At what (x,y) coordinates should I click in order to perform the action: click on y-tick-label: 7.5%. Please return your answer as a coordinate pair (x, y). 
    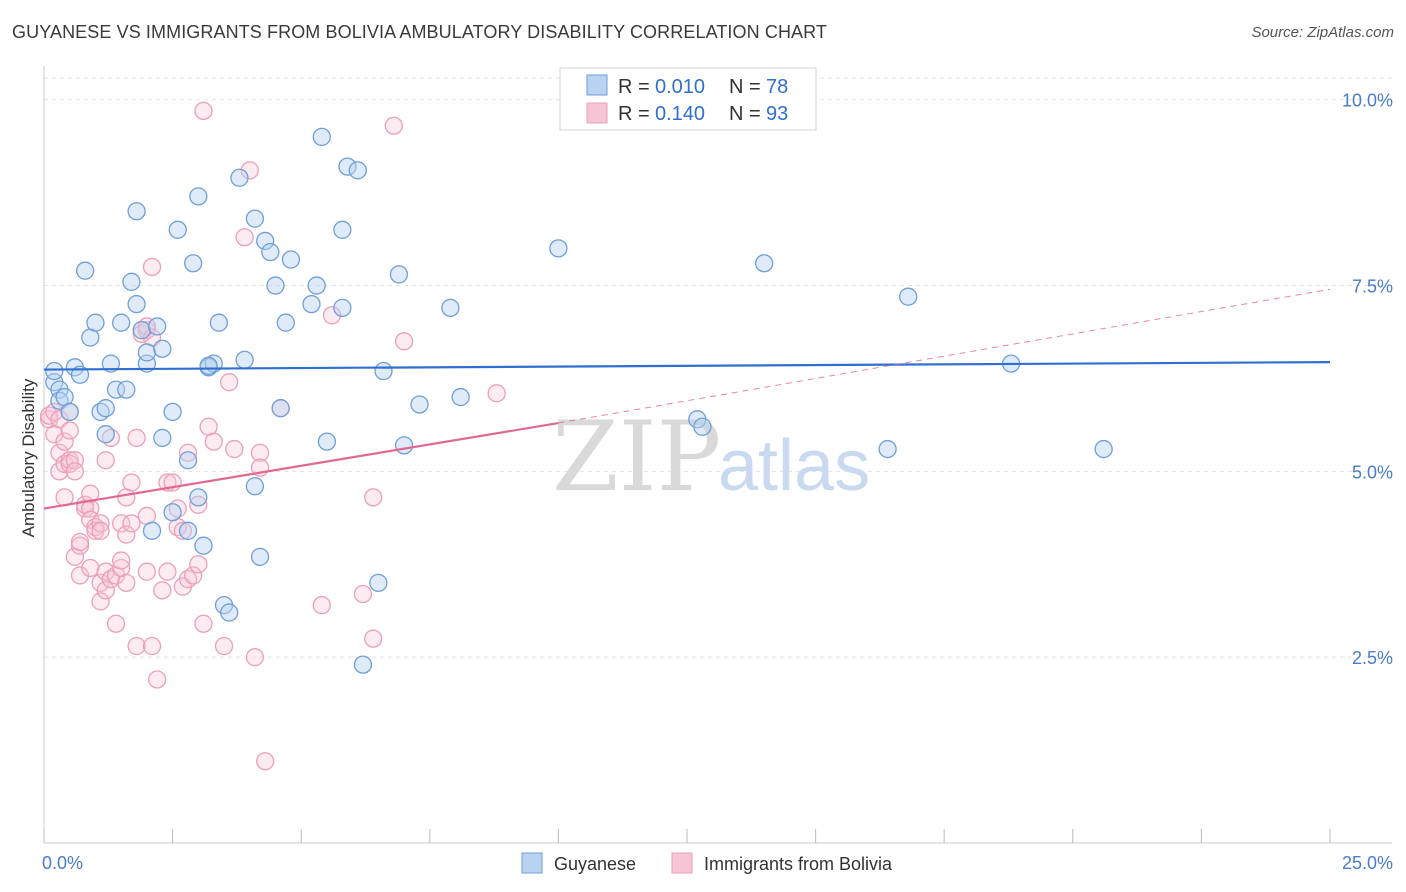
    Looking at the image, I should click on (1372, 287).